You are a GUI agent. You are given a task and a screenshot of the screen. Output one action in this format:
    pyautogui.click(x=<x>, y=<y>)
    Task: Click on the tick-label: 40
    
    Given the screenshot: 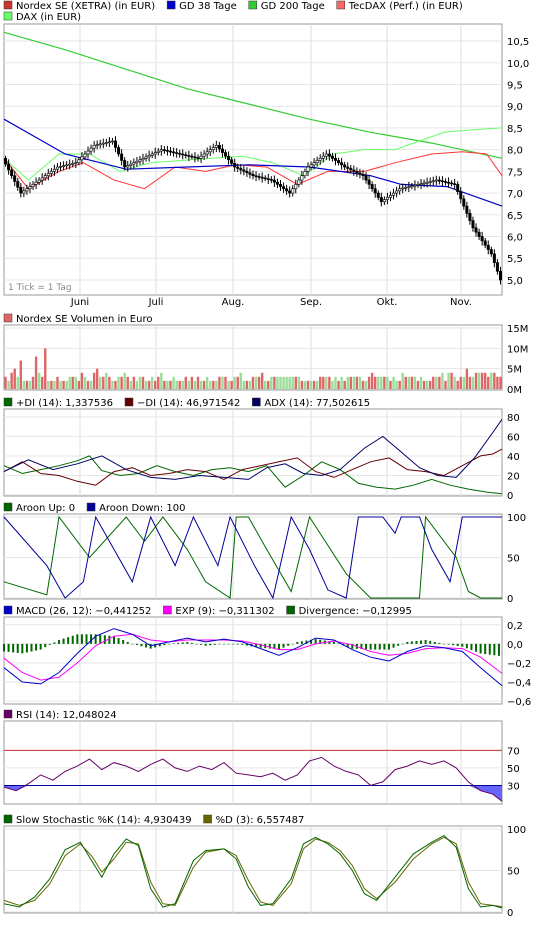 What is the action you would take?
    pyautogui.click(x=513, y=457)
    